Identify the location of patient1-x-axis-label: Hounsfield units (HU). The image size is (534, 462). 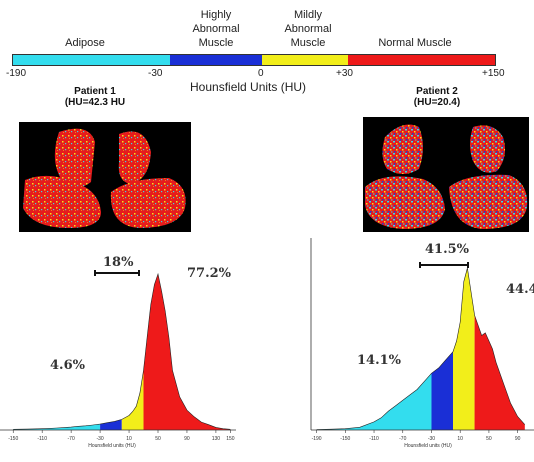
(112, 446).